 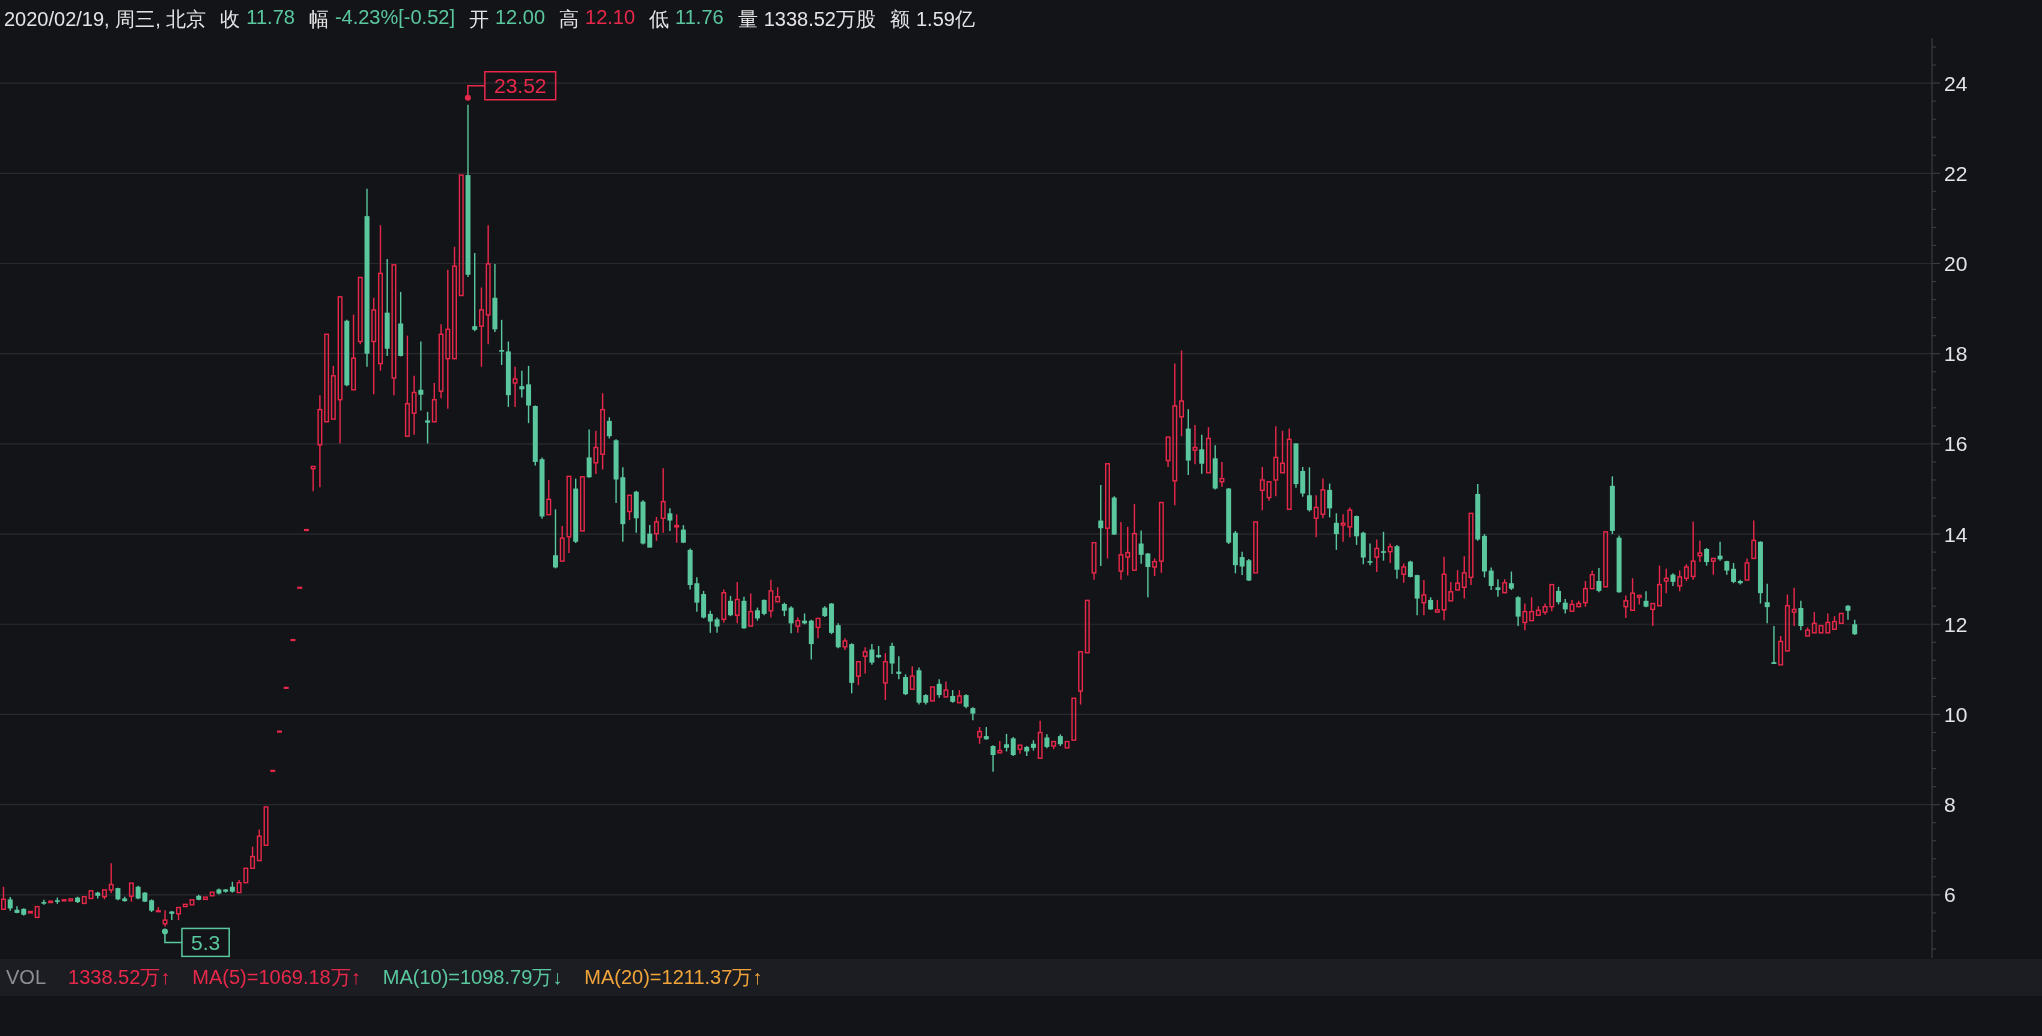 I want to click on chart-title: 2020/02/19, 周三, 北京, so click(x=105, y=19).